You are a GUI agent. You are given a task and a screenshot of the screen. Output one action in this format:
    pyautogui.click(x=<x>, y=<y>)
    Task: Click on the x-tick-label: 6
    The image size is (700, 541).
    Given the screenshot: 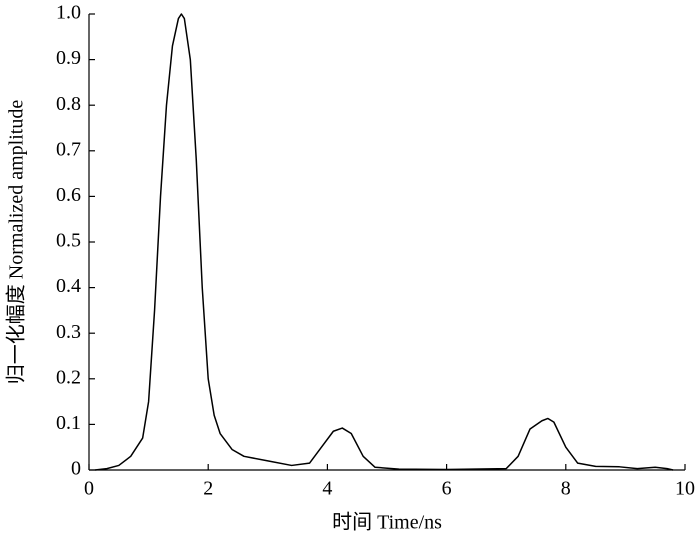 What is the action you would take?
    pyautogui.click(x=447, y=489)
    